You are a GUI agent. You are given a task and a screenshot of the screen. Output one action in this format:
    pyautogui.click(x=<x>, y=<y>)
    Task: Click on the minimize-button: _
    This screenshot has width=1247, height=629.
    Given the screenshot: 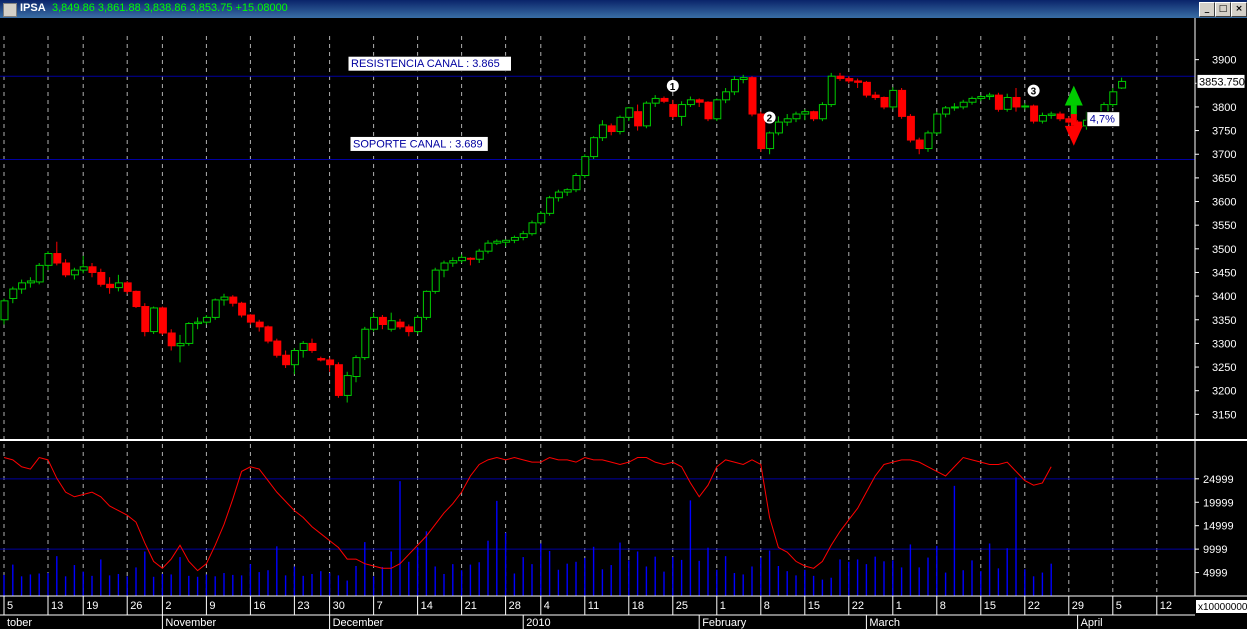 What is the action you would take?
    pyautogui.click(x=1207, y=9)
    